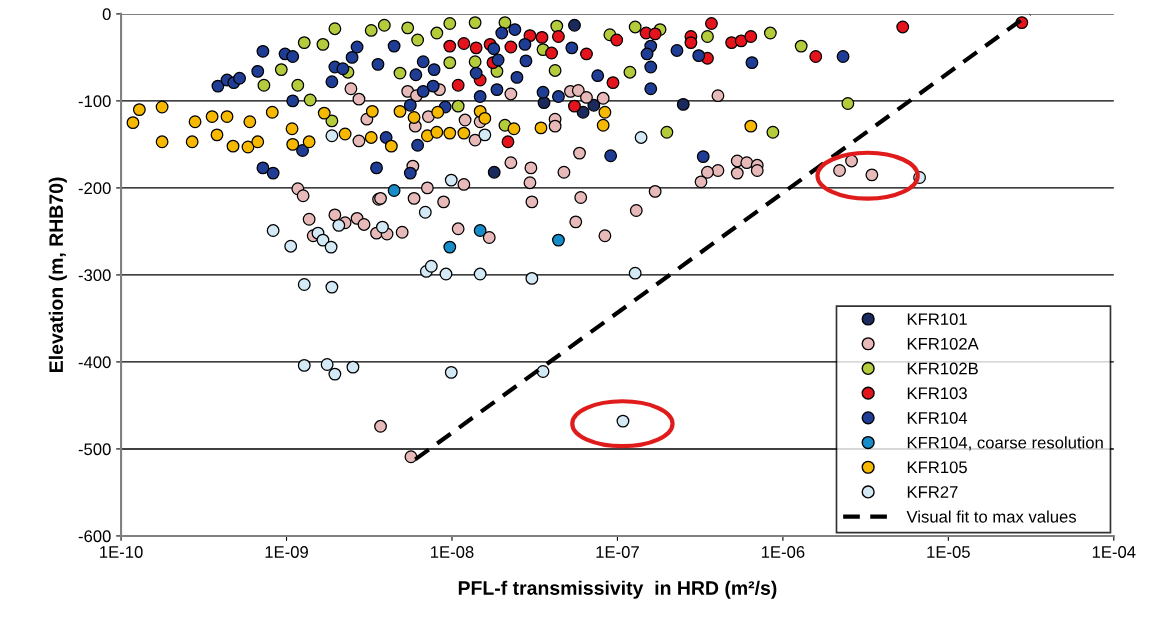 The height and width of the screenshot is (632, 1153). I want to click on legend-label: KFR27, so click(932, 492).